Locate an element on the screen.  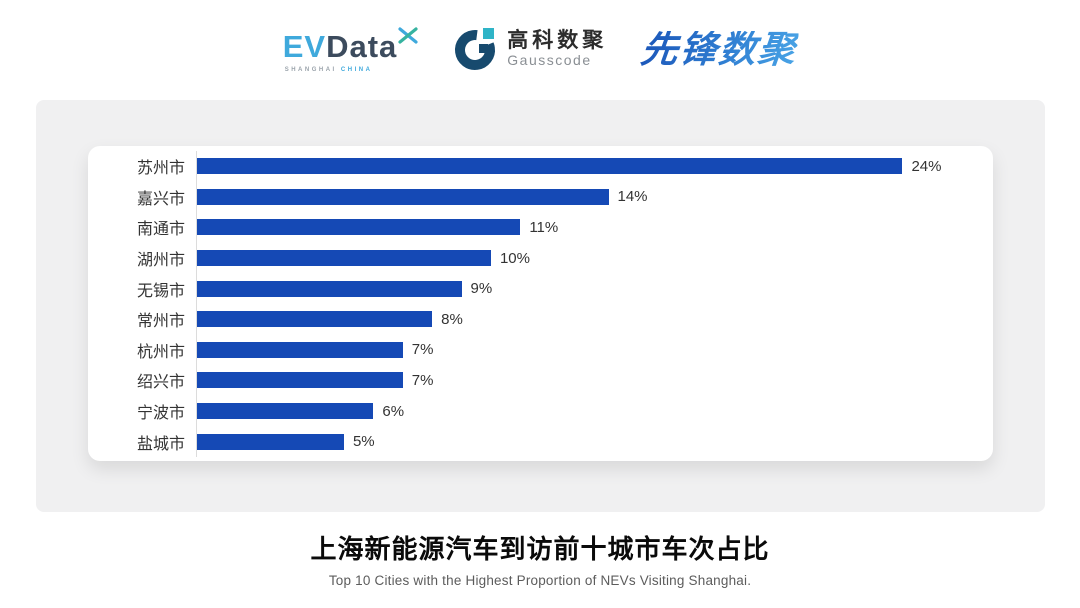
bar-row: 湖州市 10% is located at coordinates (538, 258).